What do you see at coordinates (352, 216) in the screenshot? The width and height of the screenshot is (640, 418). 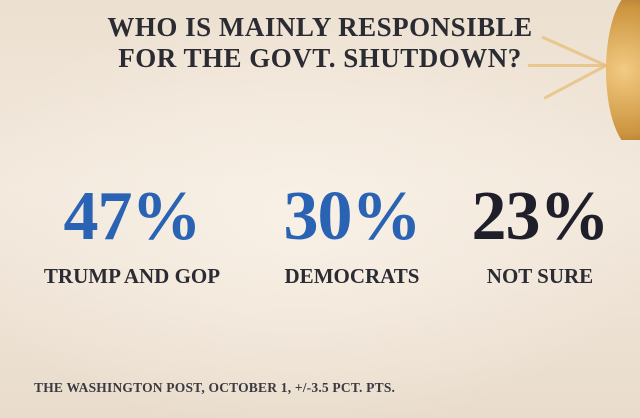 I see `value-label-democrats: 30%` at bounding box center [352, 216].